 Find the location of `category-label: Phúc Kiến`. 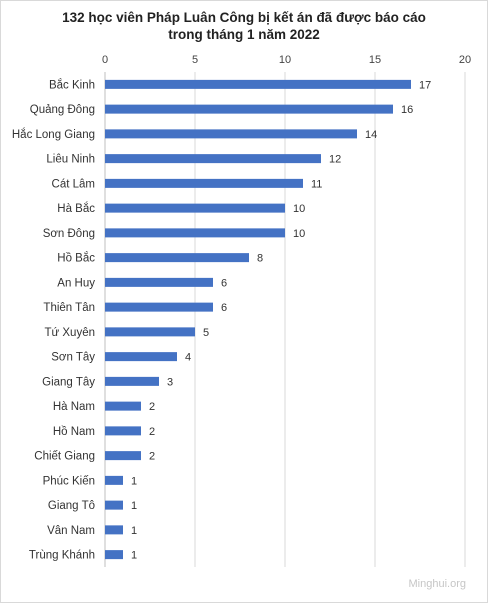

category-label: Phúc Kiến is located at coordinates (69, 481).